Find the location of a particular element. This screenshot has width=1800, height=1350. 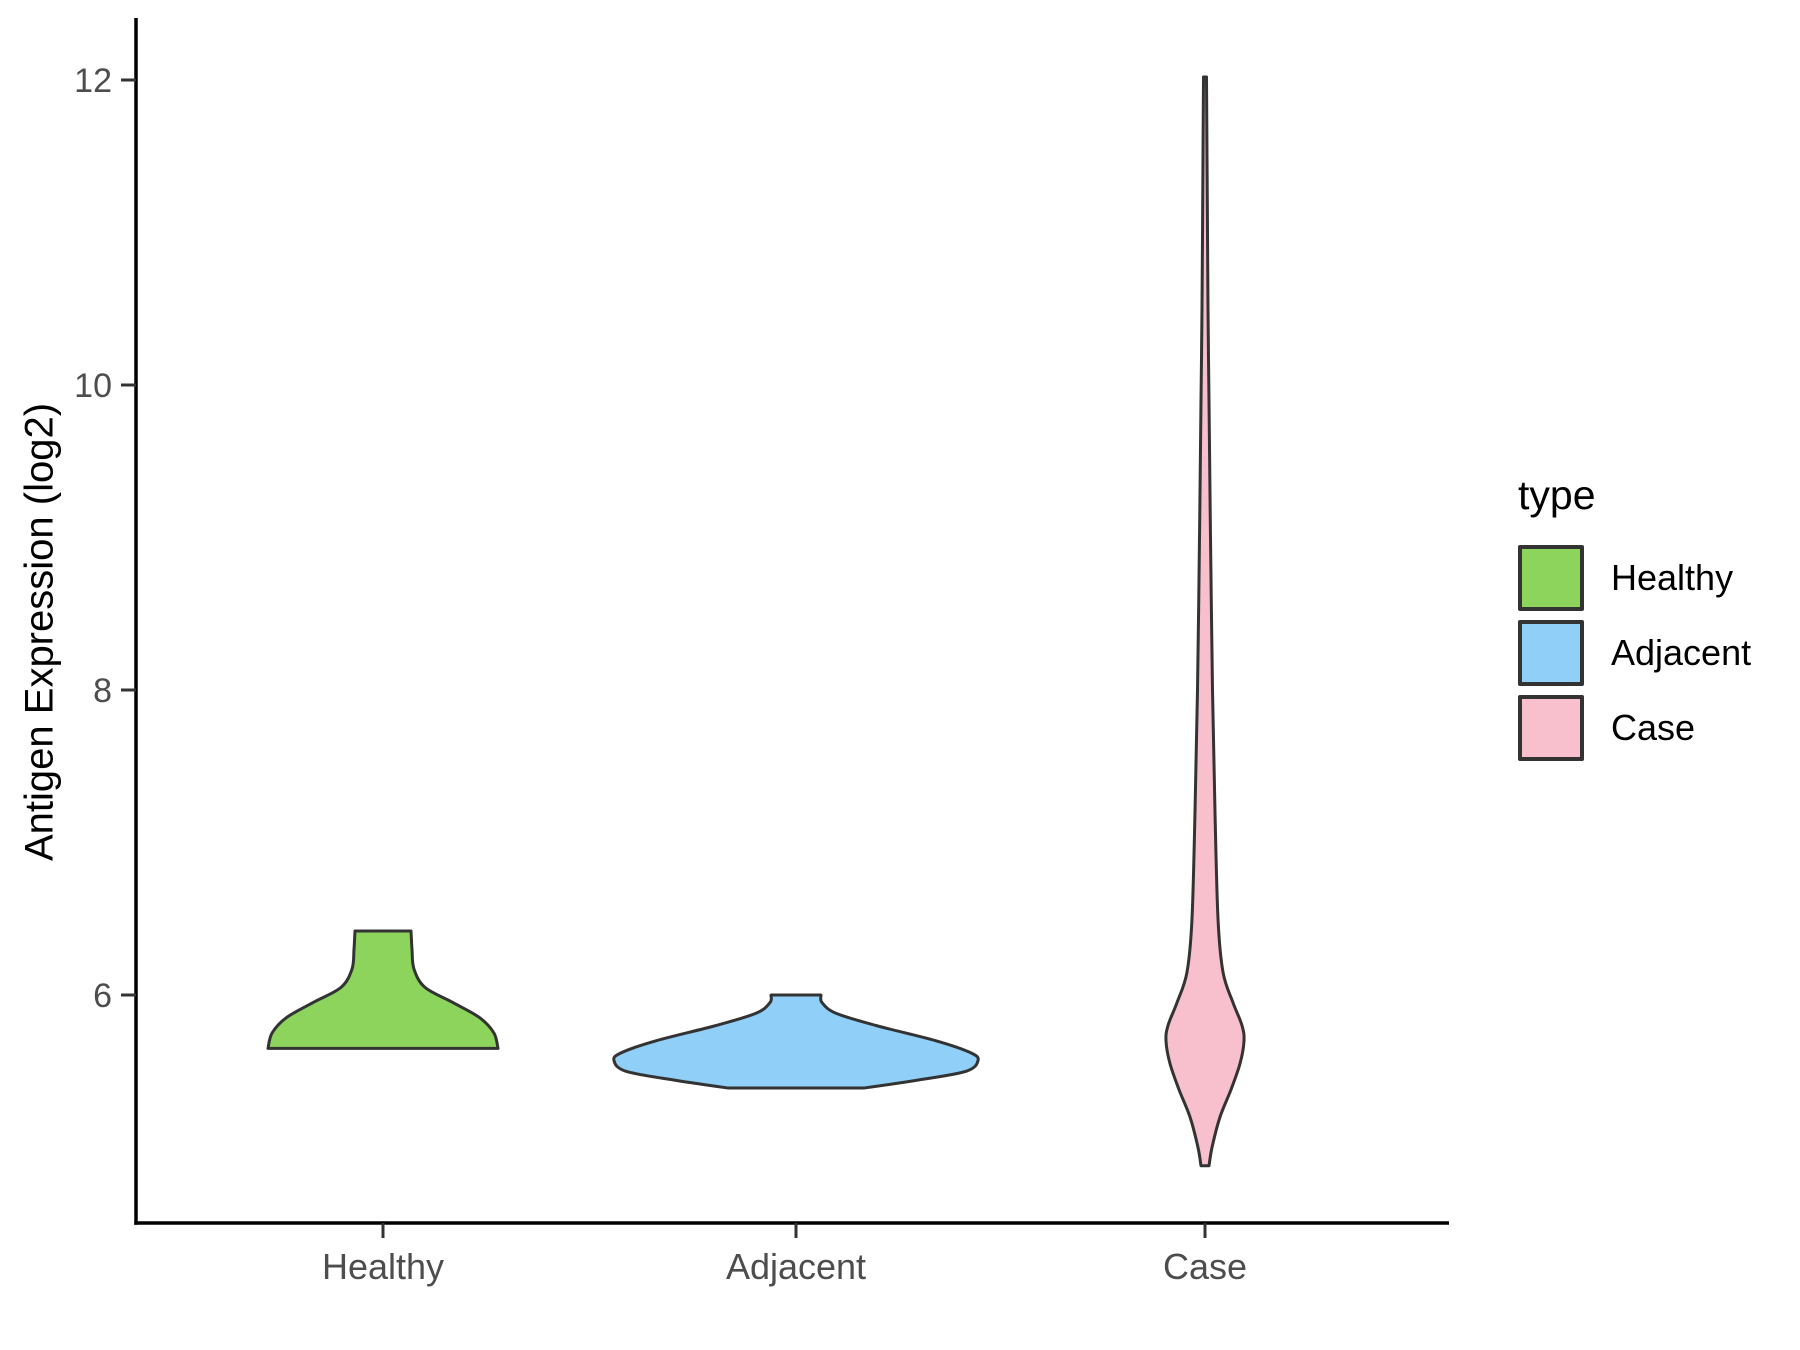

legend: type Healthy Adjacent Case is located at coordinates (1634, 621).